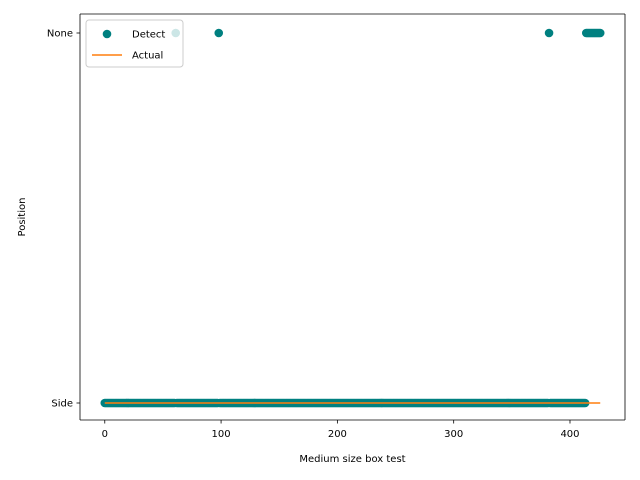 Image resolution: width=640 pixels, height=480 pixels. I want to click on x-tick-label: 300, so click(453, 434).